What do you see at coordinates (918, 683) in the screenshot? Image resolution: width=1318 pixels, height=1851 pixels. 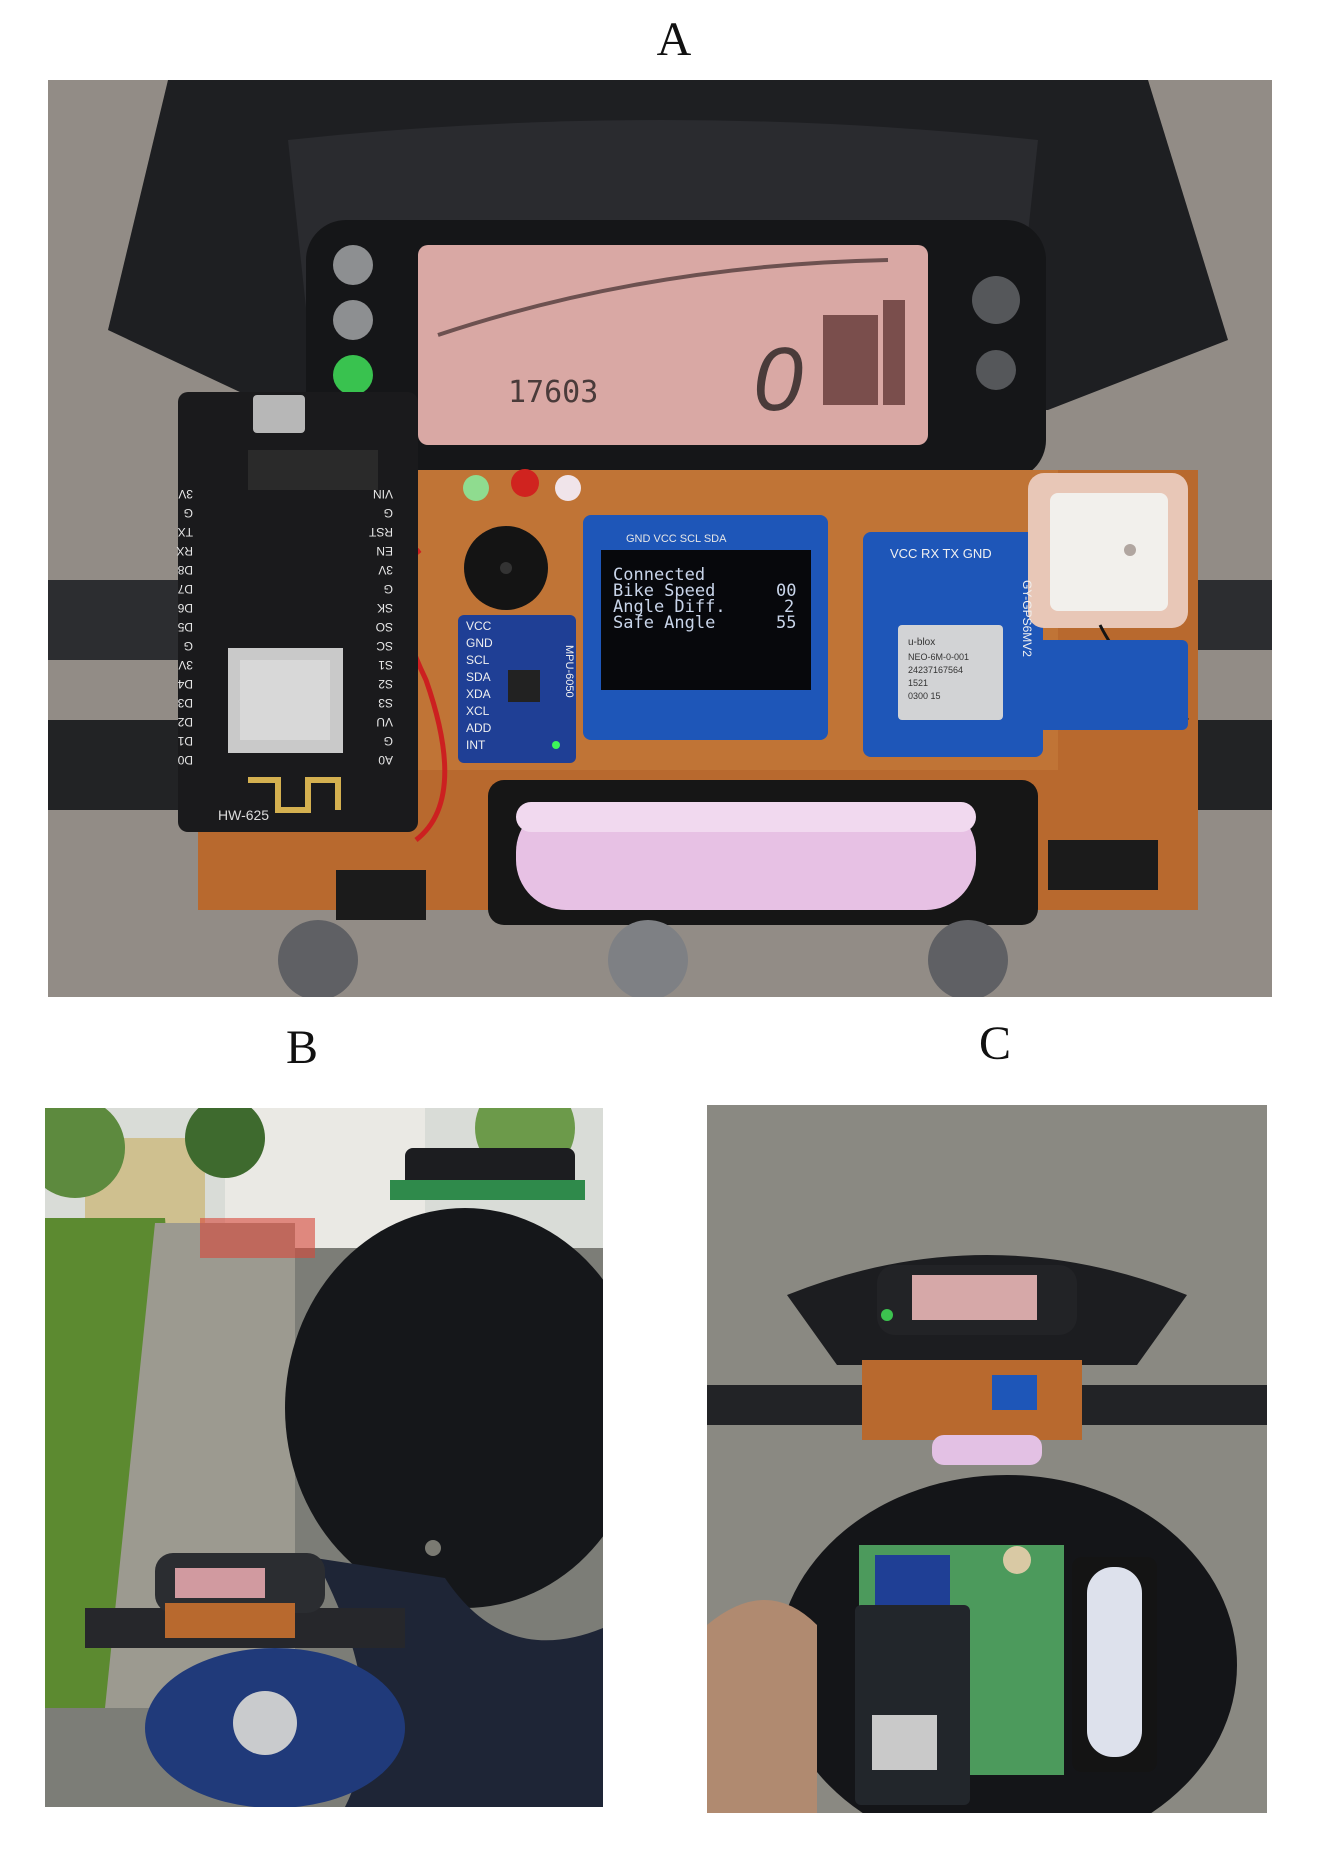 I see `gps-chip-date: 1521` at bounding box center [918, 683].